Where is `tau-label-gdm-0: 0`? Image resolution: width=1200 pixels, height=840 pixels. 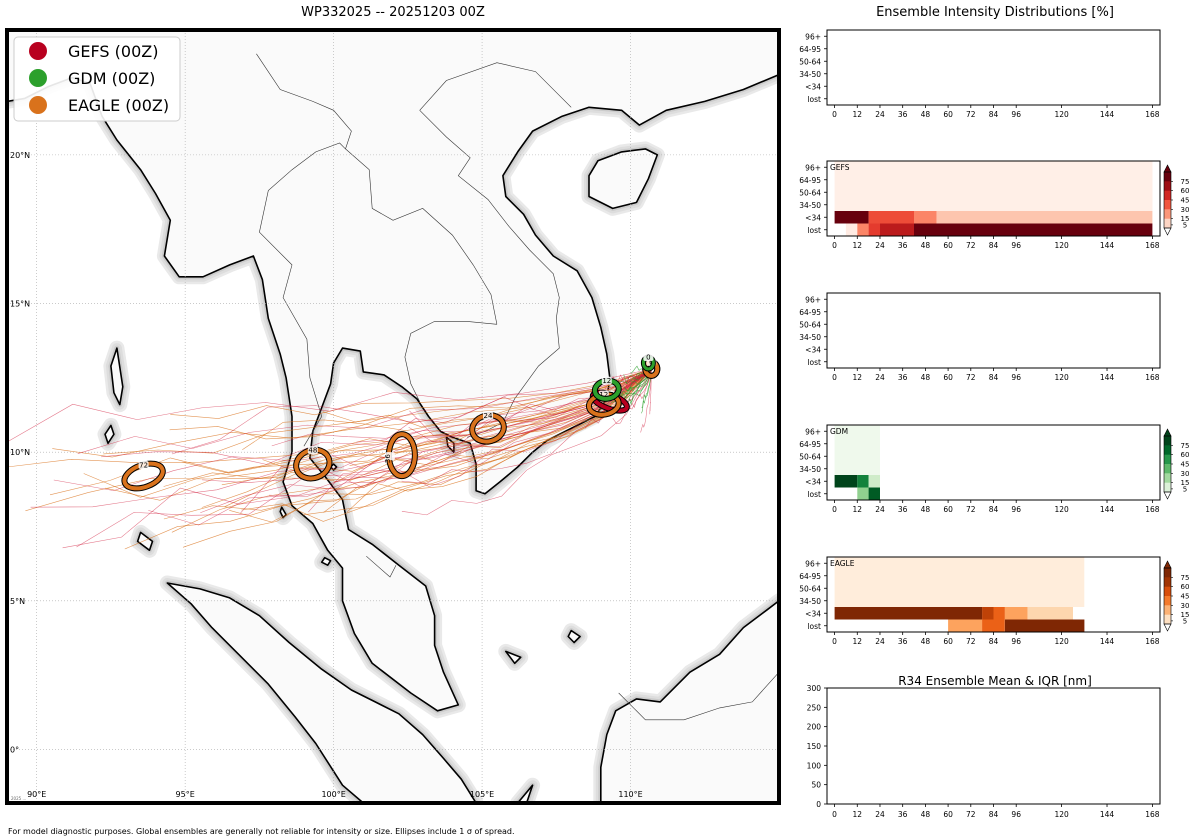 tau-label-gdm-0: 0 is located at coordinates (648, 357).